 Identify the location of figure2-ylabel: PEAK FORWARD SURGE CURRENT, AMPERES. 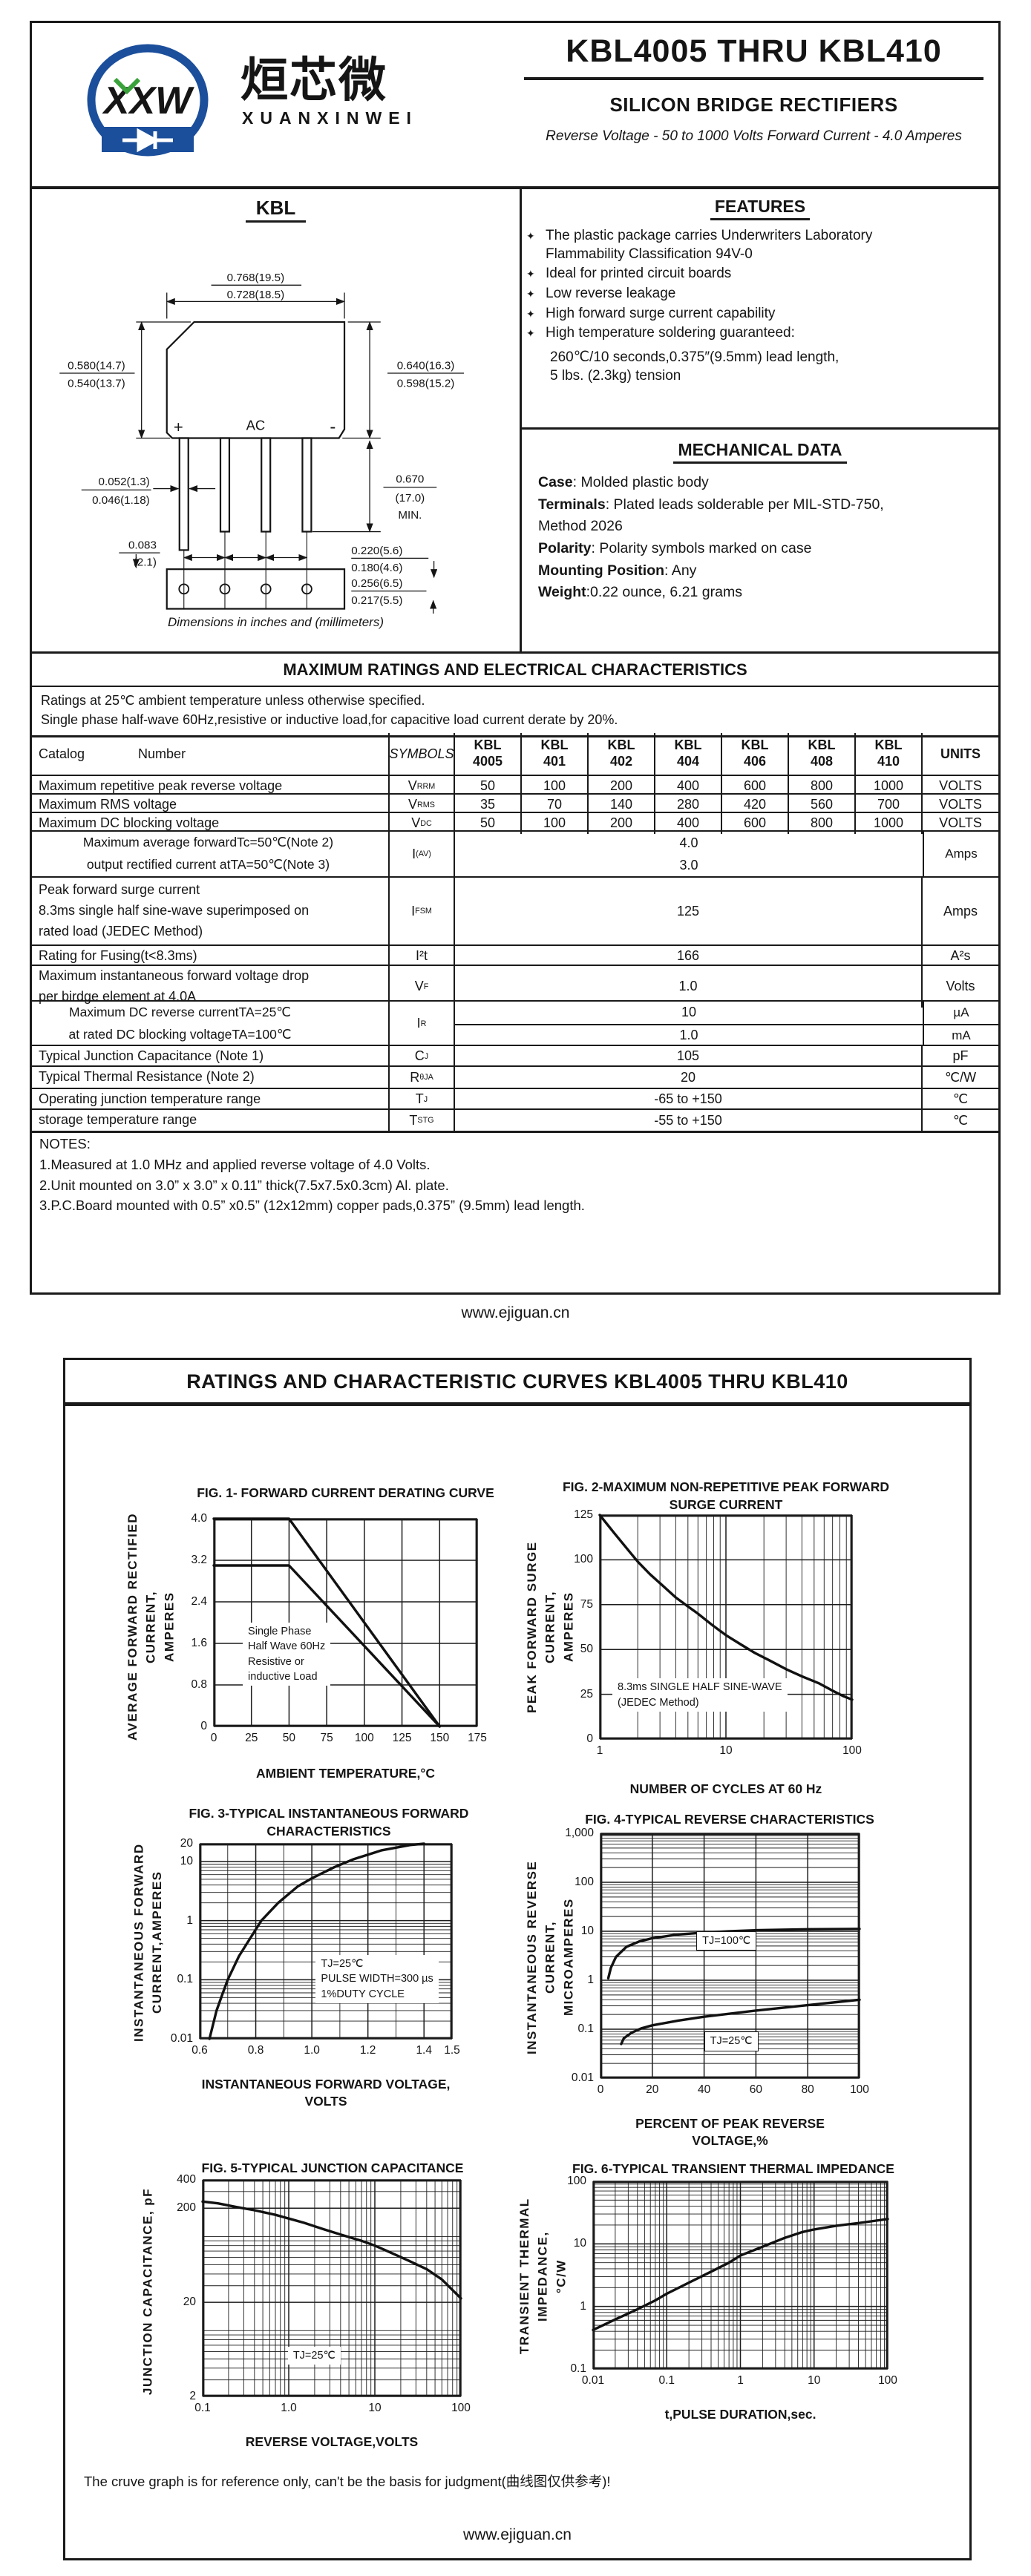
(550, 1627).